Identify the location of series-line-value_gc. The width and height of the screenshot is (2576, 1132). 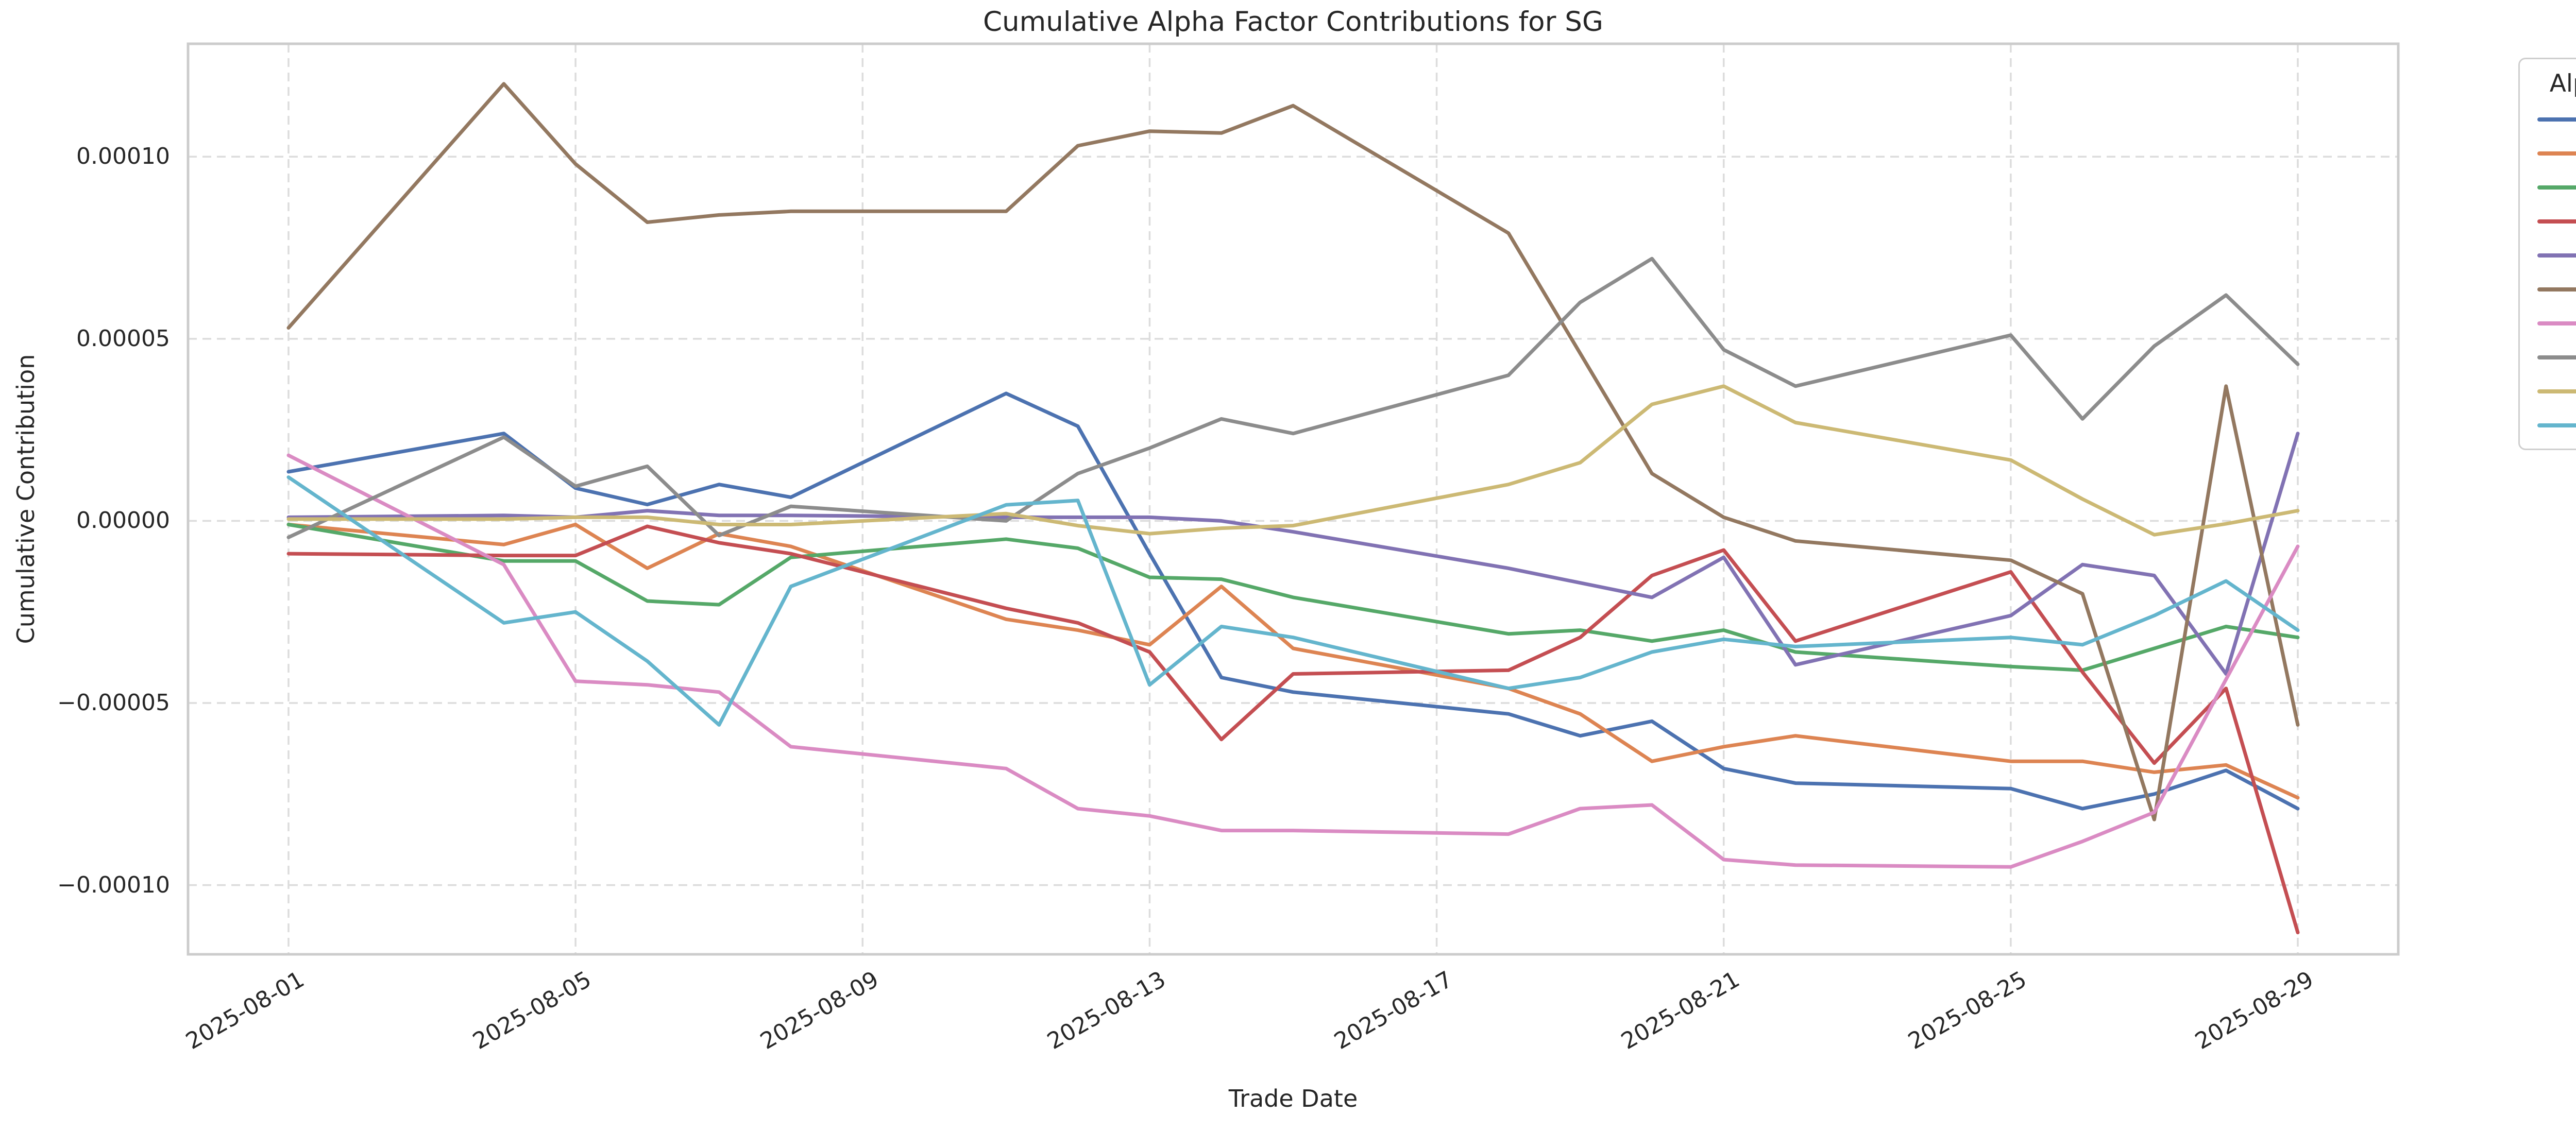
(1293, 461).